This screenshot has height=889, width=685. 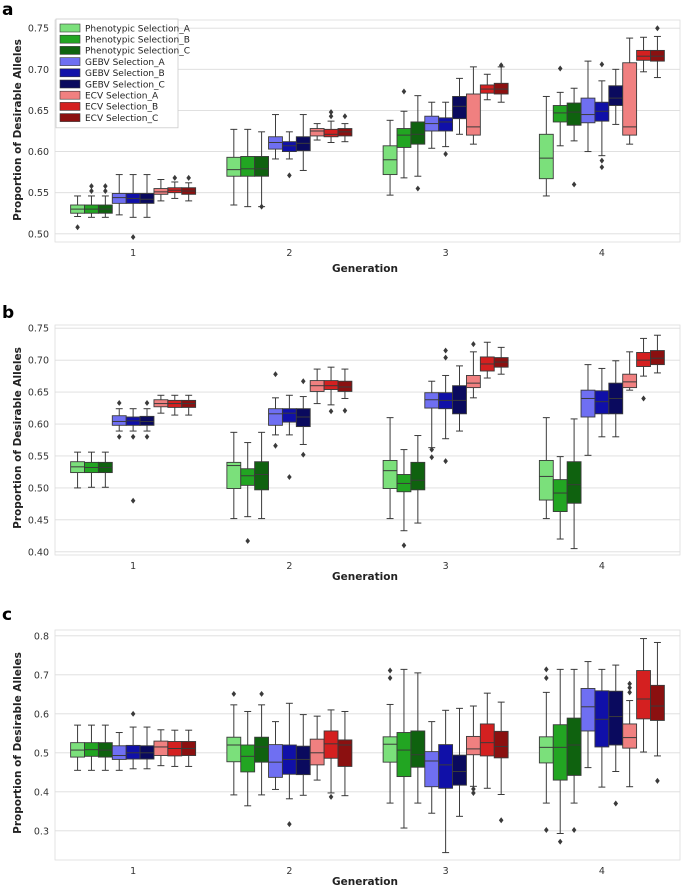 I want to click on x-tick-label: 3, so click(x=446, y=871).